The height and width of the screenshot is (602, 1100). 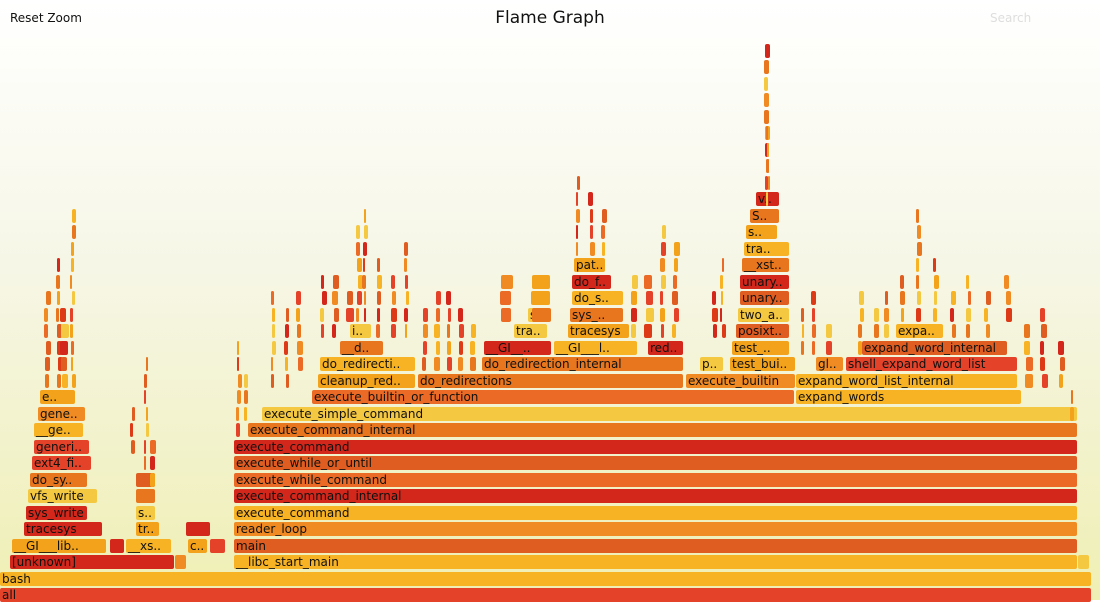 I want to click on flame-frame: do_f.., so click(x=591, y=281).